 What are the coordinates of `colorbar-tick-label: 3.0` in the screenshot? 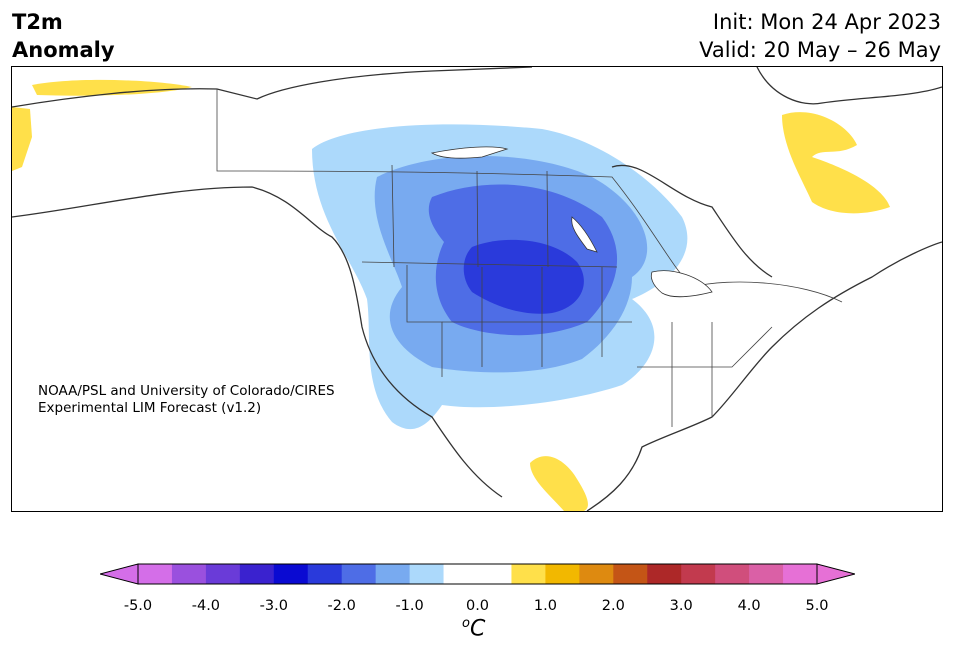 It's located at (681, 606).